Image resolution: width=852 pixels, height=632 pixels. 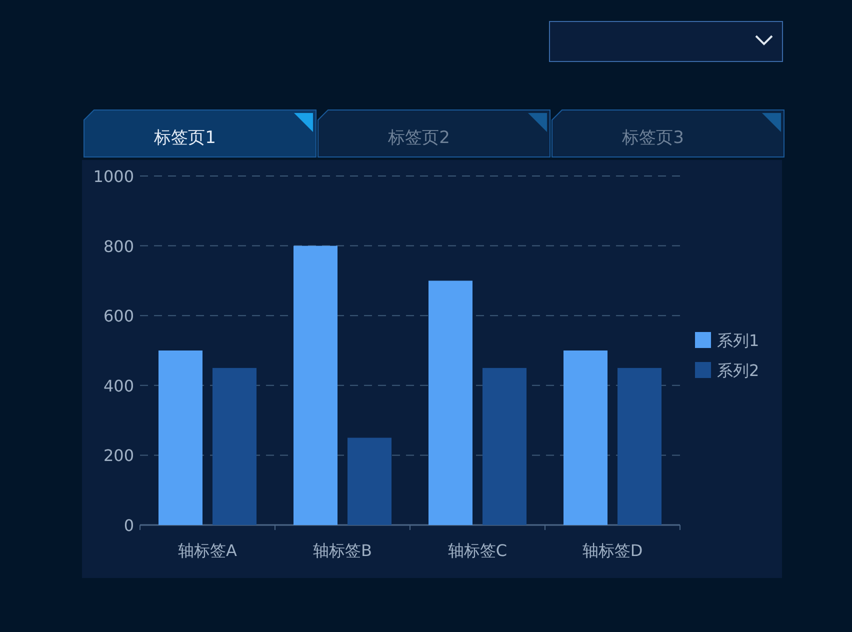 I want to click on y-tick-label: 600, so click(x=118, y=316).